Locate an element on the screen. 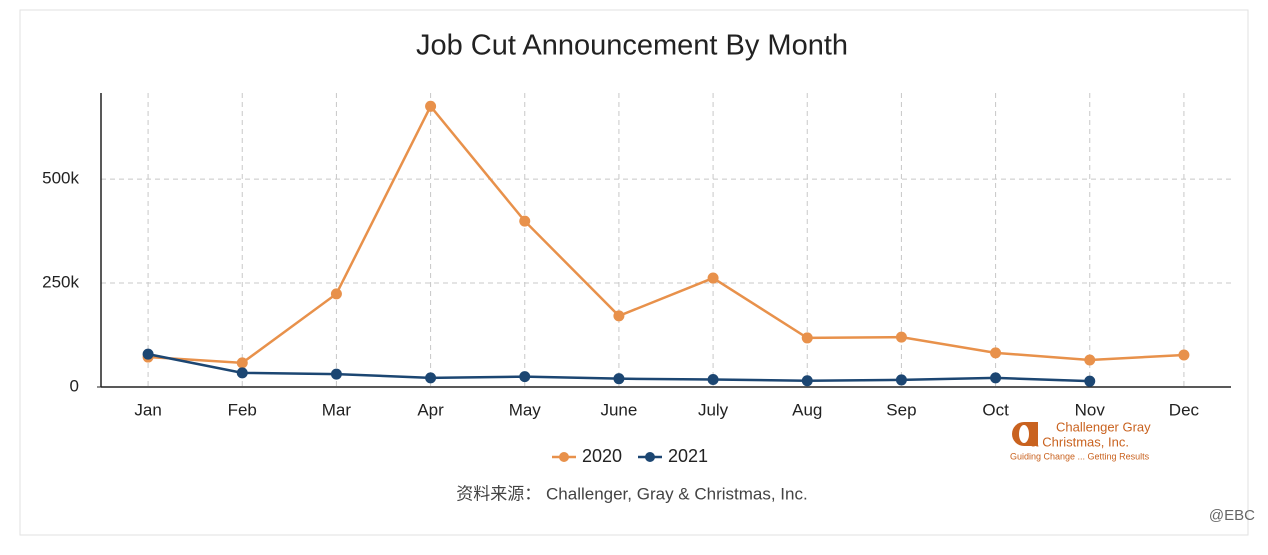 This screenshot has width=1268, height=555. source: 资料来源： Challenger, Gray & Christmas, Inc. is located at coordinates (631, 493).